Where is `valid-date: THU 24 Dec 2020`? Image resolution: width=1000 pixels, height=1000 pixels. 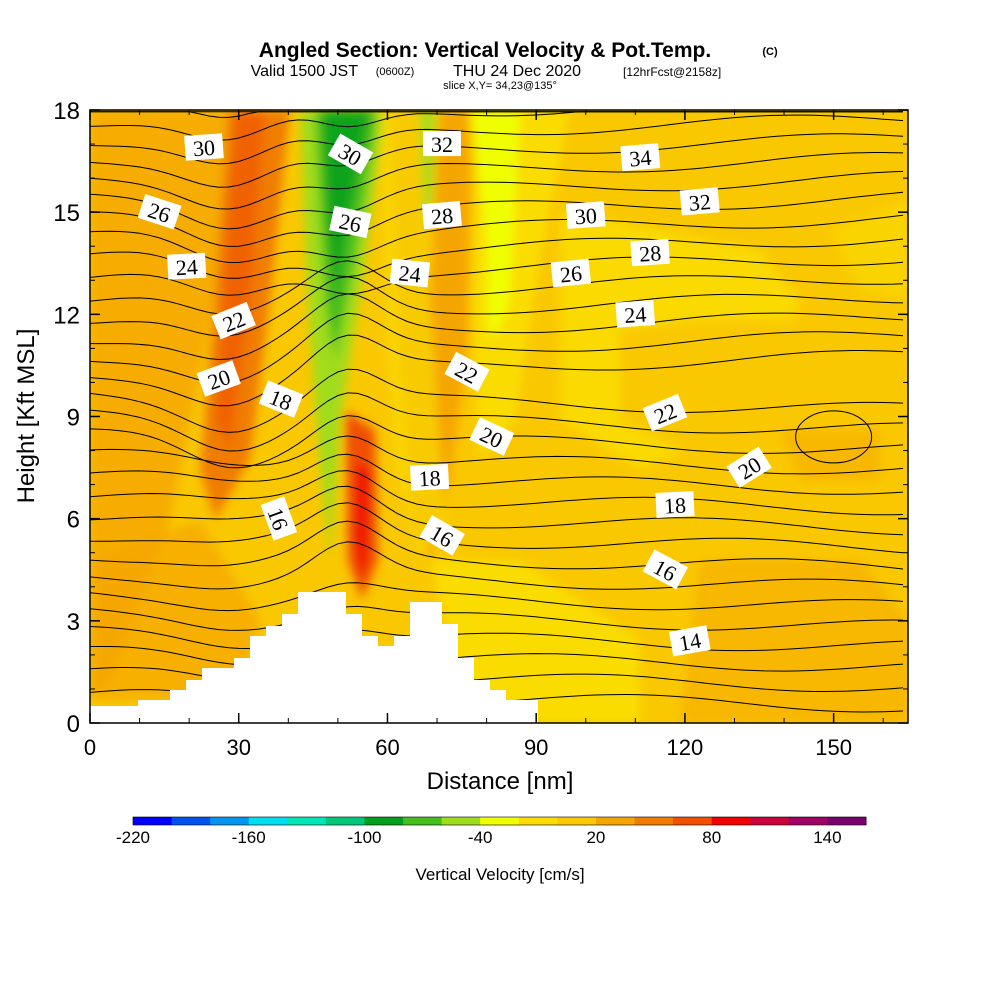 valid-date: THU 24 Dec 2020 is located at coordinates (517, 71).